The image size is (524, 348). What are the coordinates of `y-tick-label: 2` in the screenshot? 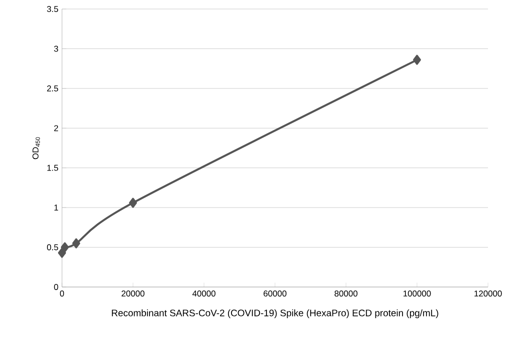 It's located at (56, 128).